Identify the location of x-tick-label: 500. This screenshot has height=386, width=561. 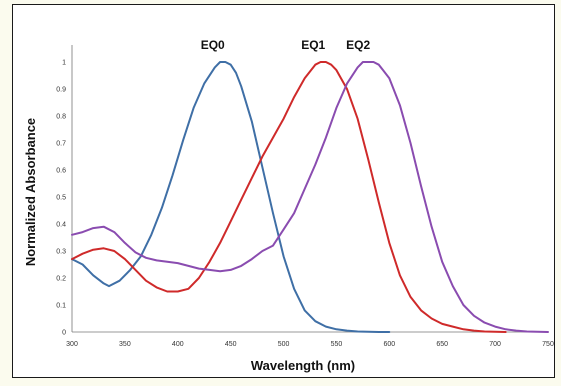
(284, 344).